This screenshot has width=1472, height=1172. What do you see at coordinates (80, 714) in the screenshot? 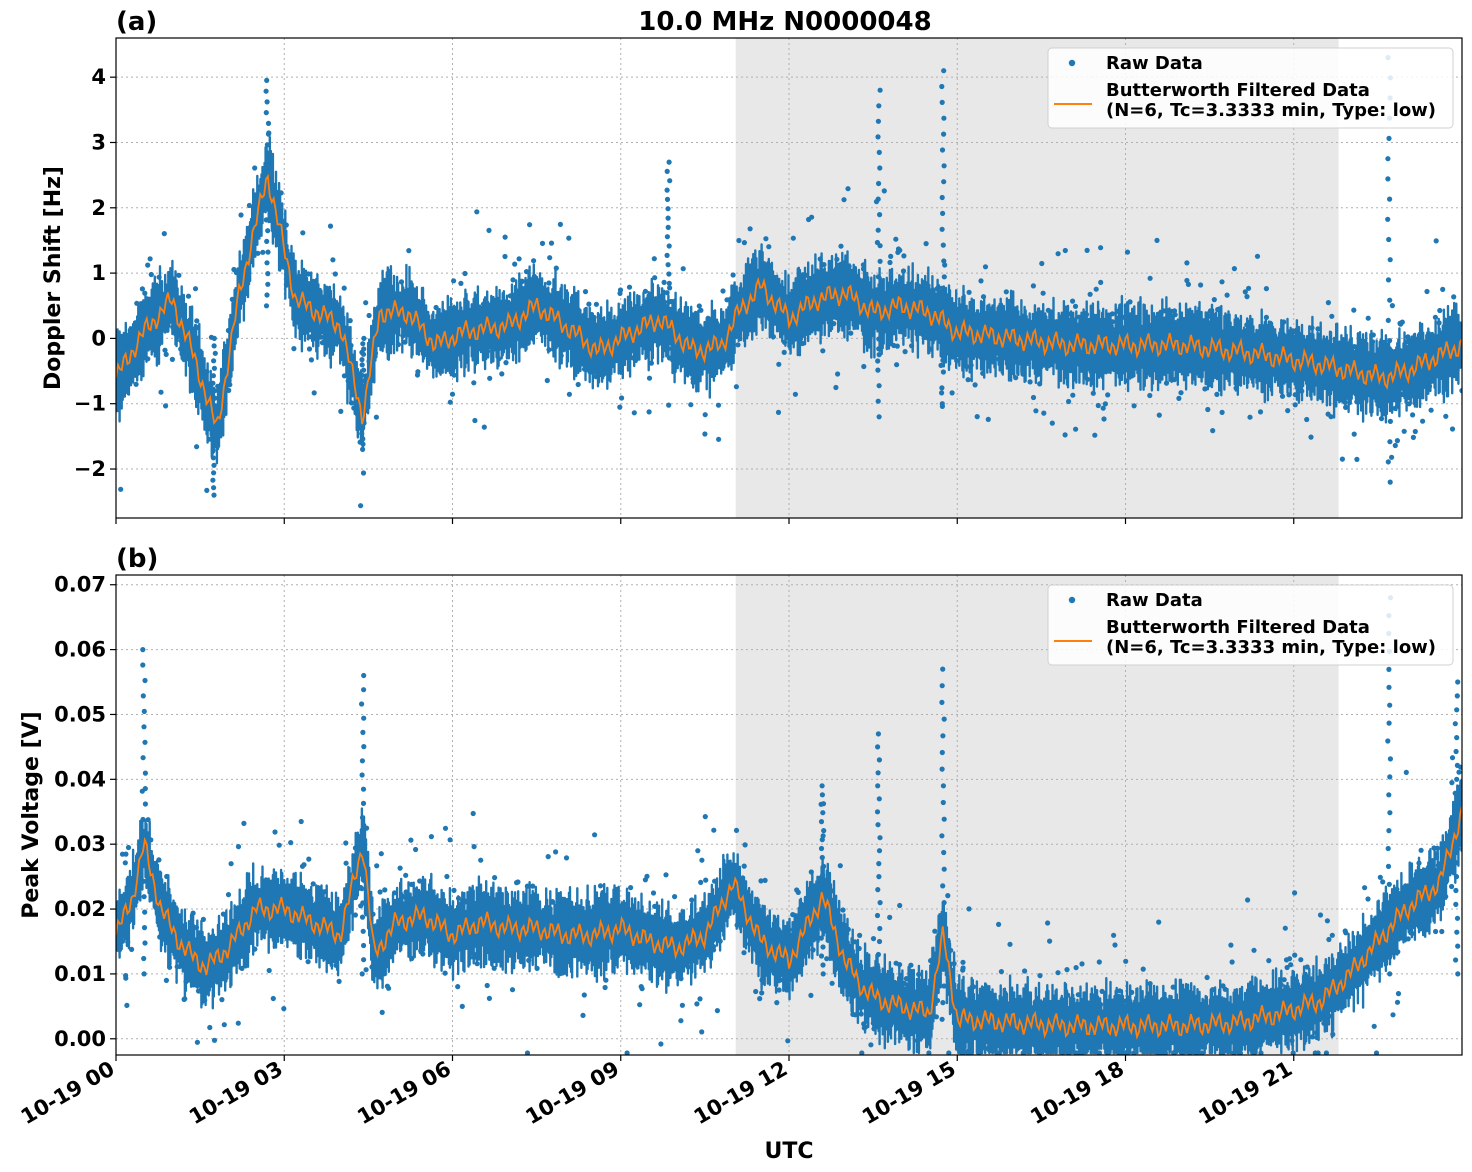
I see `y-tick-label: 0.05` at bounding box center [80, 714].